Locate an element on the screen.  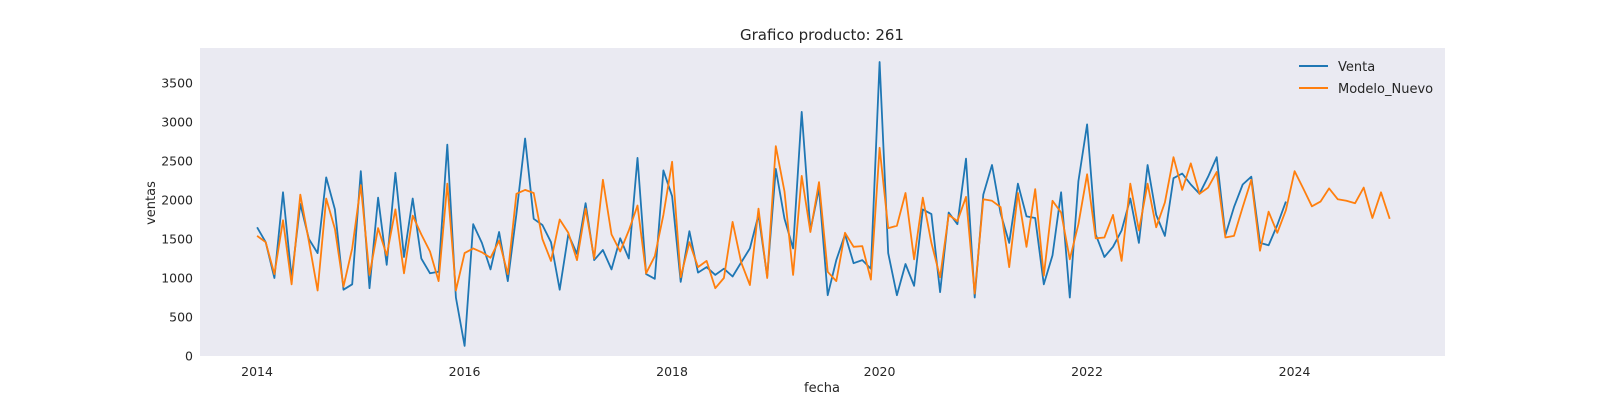
chart-title: Grafico producto: 261 is located at coordinates (822, 35).